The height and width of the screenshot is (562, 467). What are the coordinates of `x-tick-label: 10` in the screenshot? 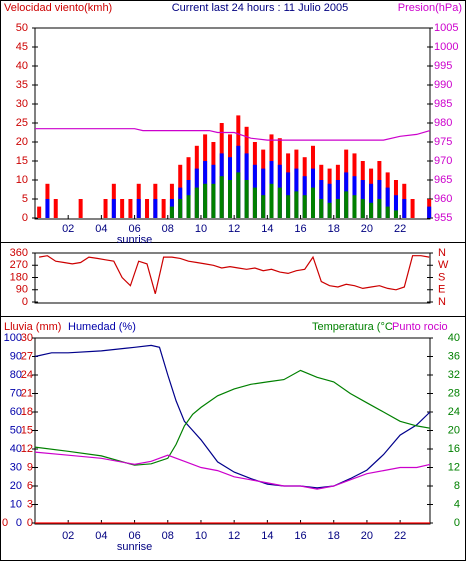 It's located at (201, 536).